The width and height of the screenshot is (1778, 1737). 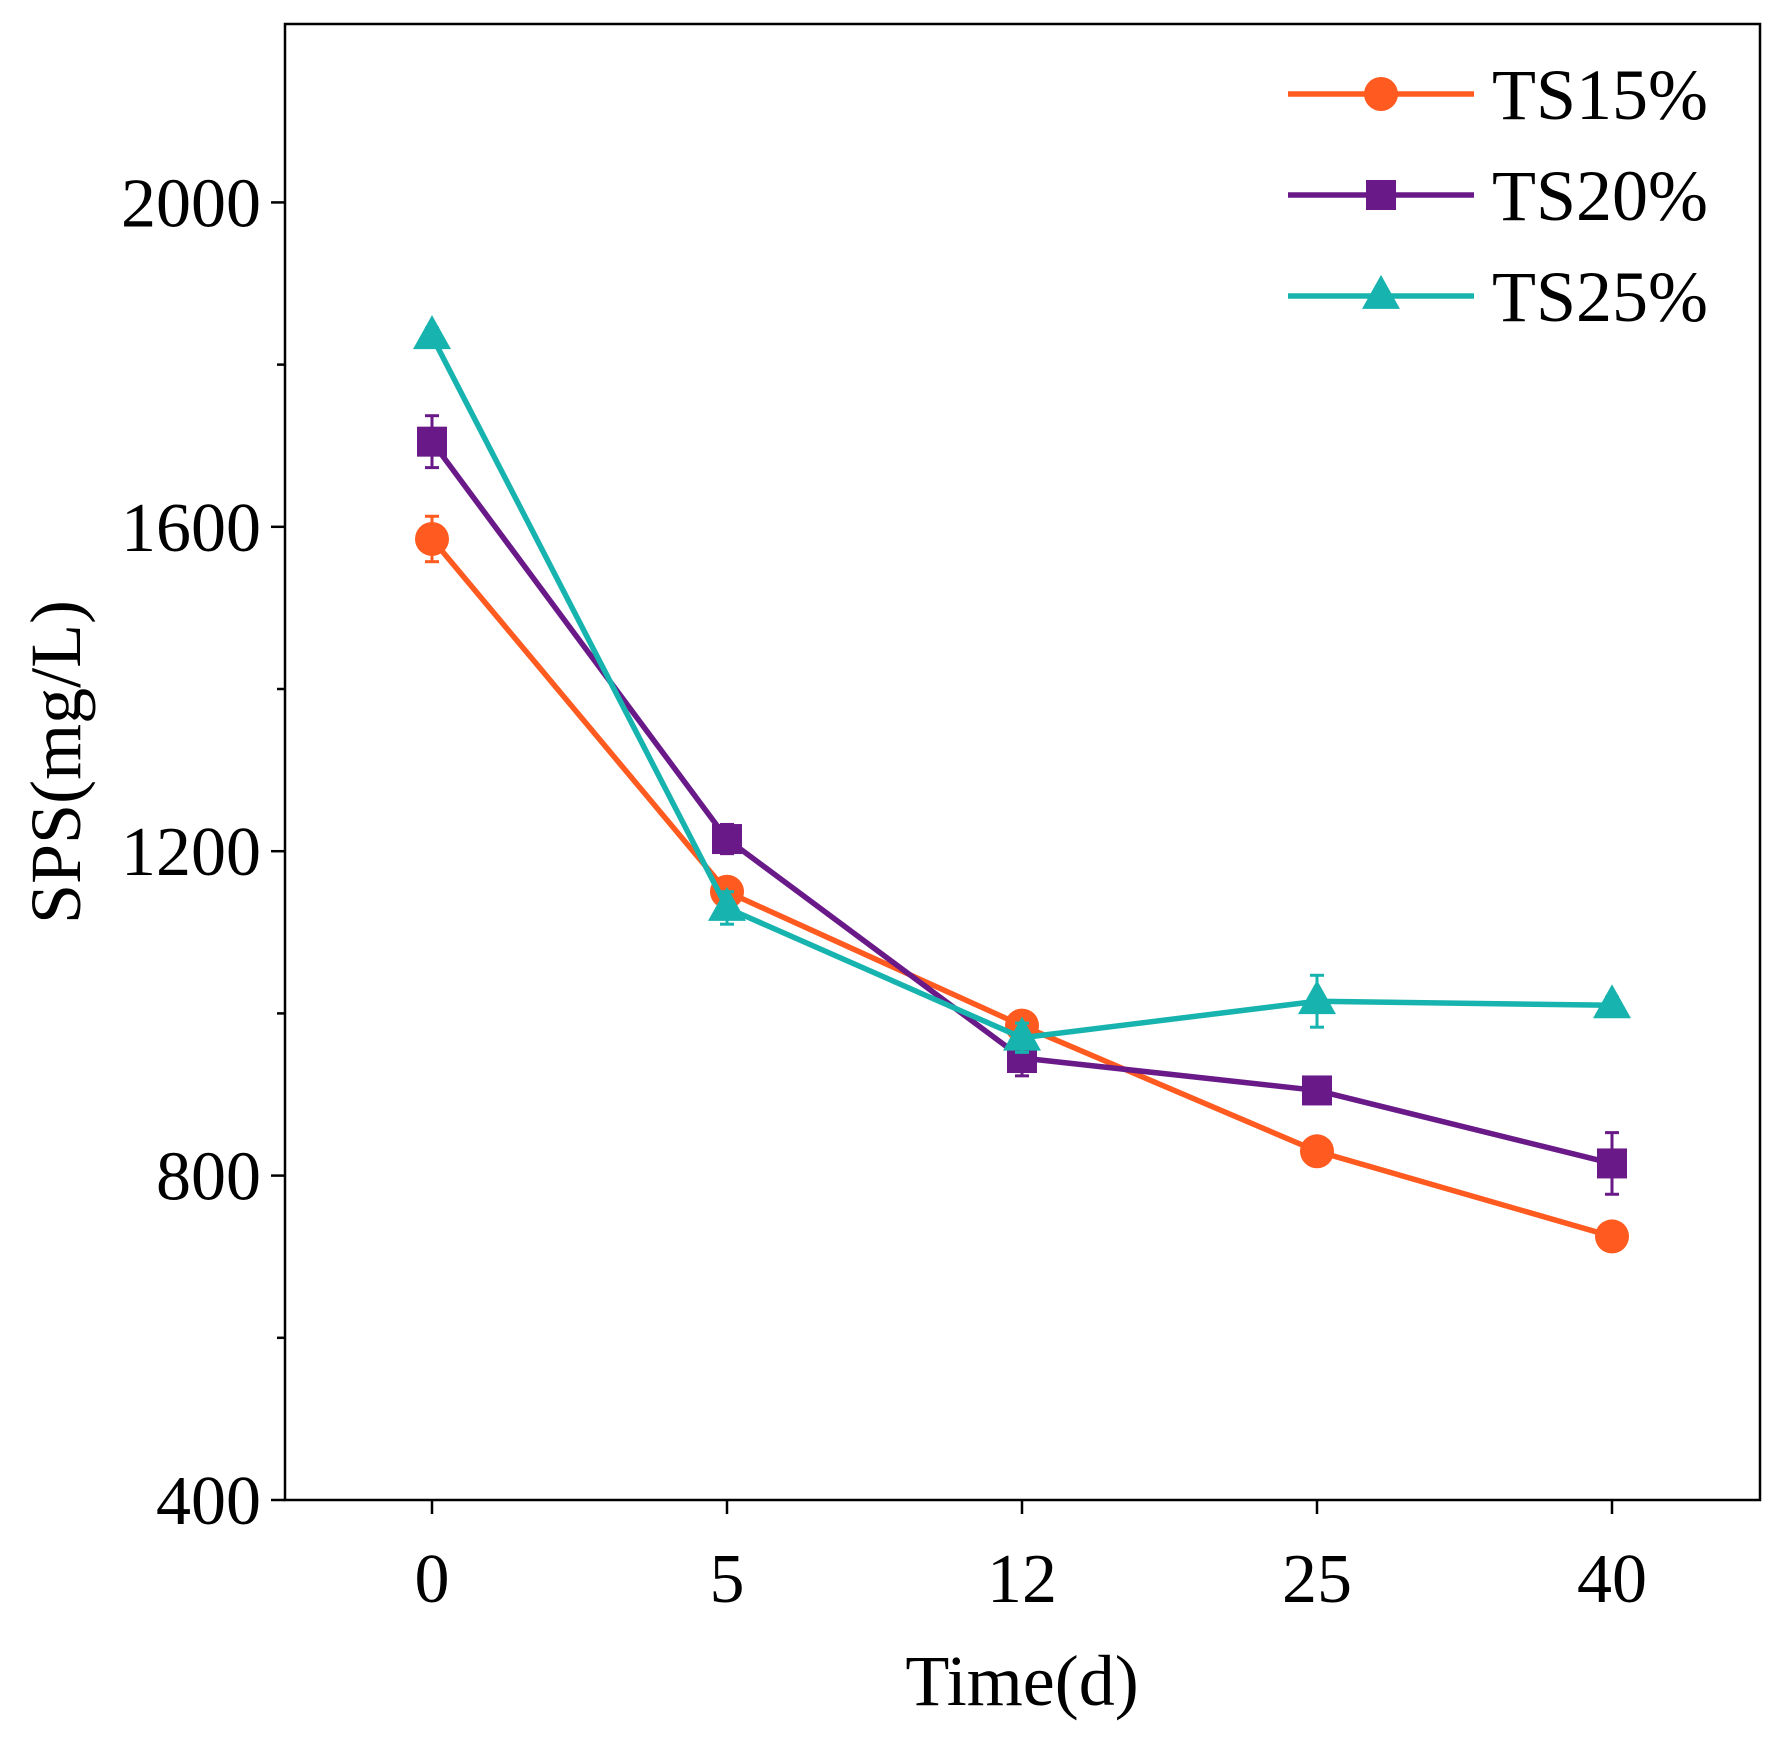 What do you see at coordinates (1612, 1579) in the screenshot?
I see `x-tick-label: 40` at bounding box center [1612, 1579].